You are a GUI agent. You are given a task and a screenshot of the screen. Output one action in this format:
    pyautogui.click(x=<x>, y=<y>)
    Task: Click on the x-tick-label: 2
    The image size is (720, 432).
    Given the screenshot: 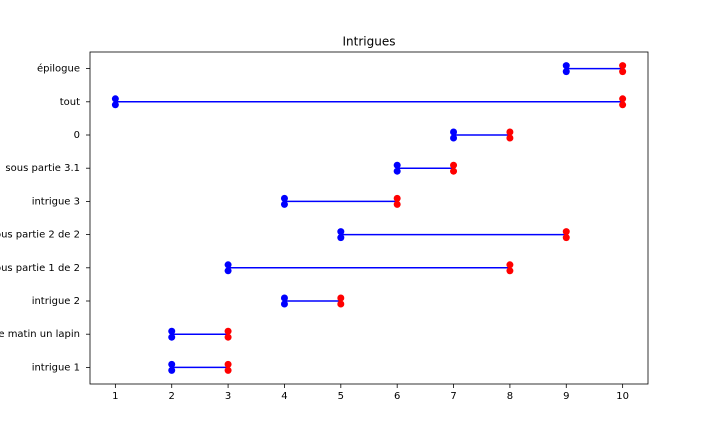 What is the action you would take?
    pyautogui.click(x=172, y=396)
    